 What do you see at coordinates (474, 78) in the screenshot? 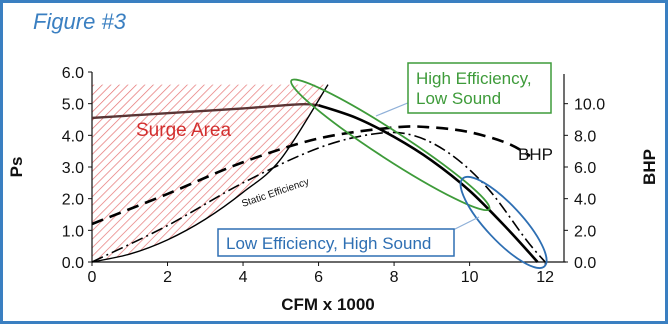
I see `green-callout-line1: High Efficiency,` at bounding box center [474, 78].